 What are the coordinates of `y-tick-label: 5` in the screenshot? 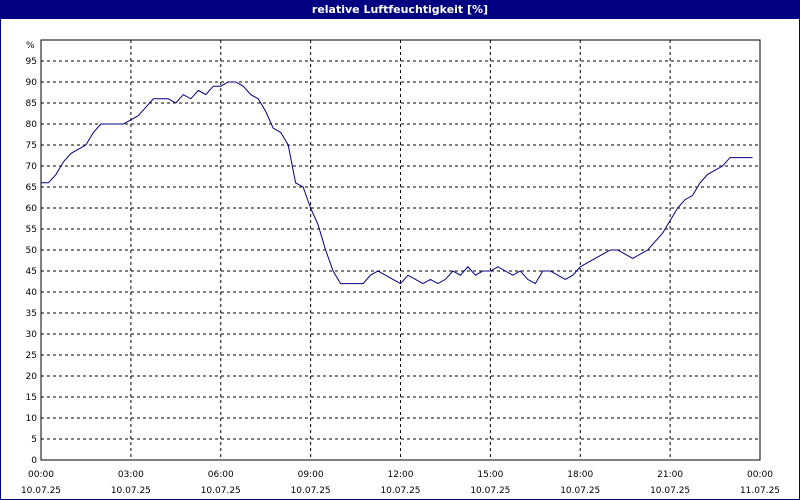 It's located at (34, 440).